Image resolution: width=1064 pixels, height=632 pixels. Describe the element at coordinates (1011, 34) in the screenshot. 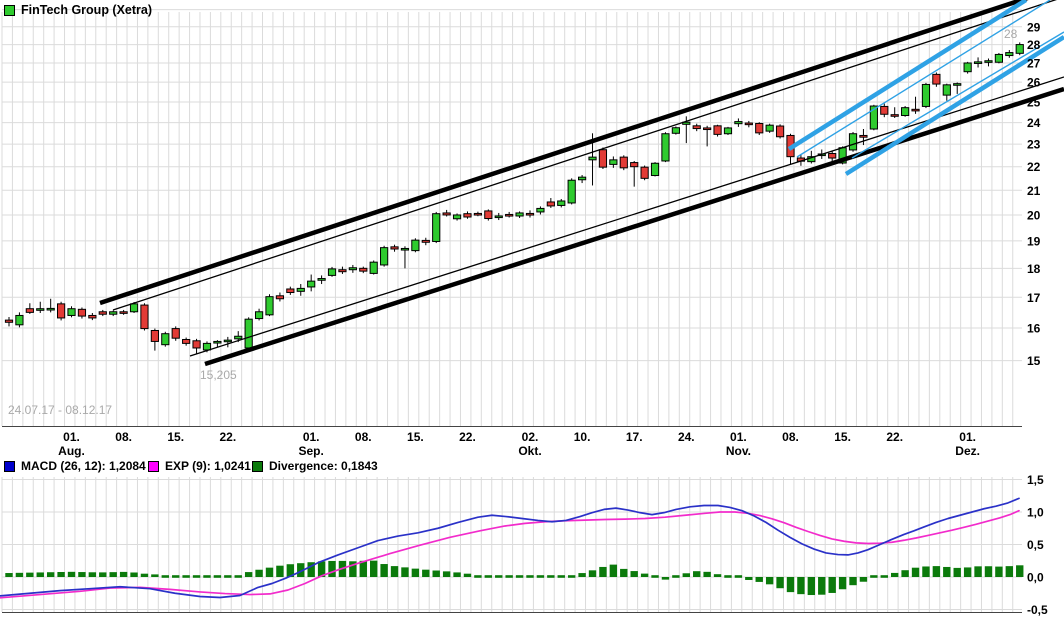

I see `last-price-annotation: 28` at that location.